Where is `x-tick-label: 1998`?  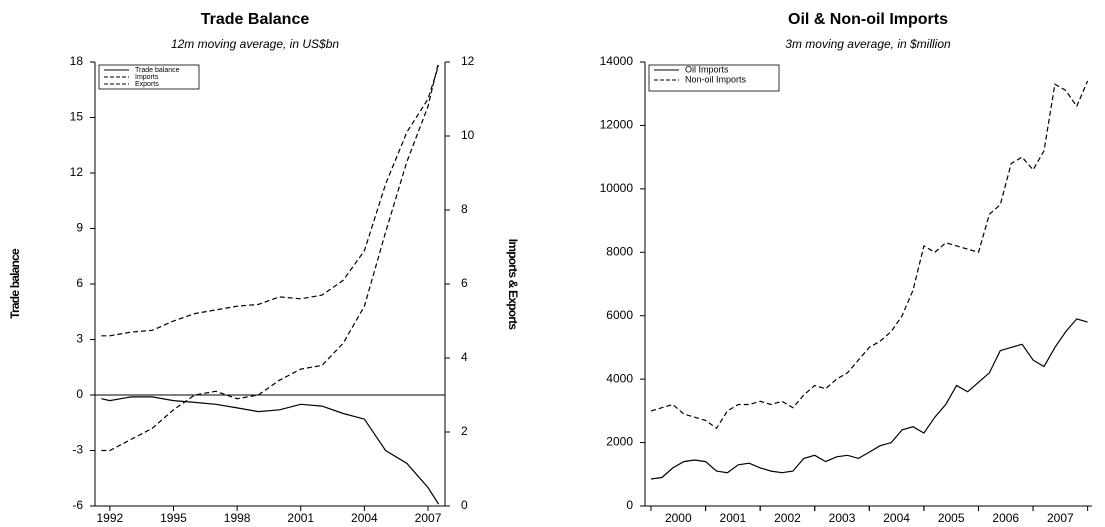
x-tick-label: 1998 is located at coordinates (237, 518).